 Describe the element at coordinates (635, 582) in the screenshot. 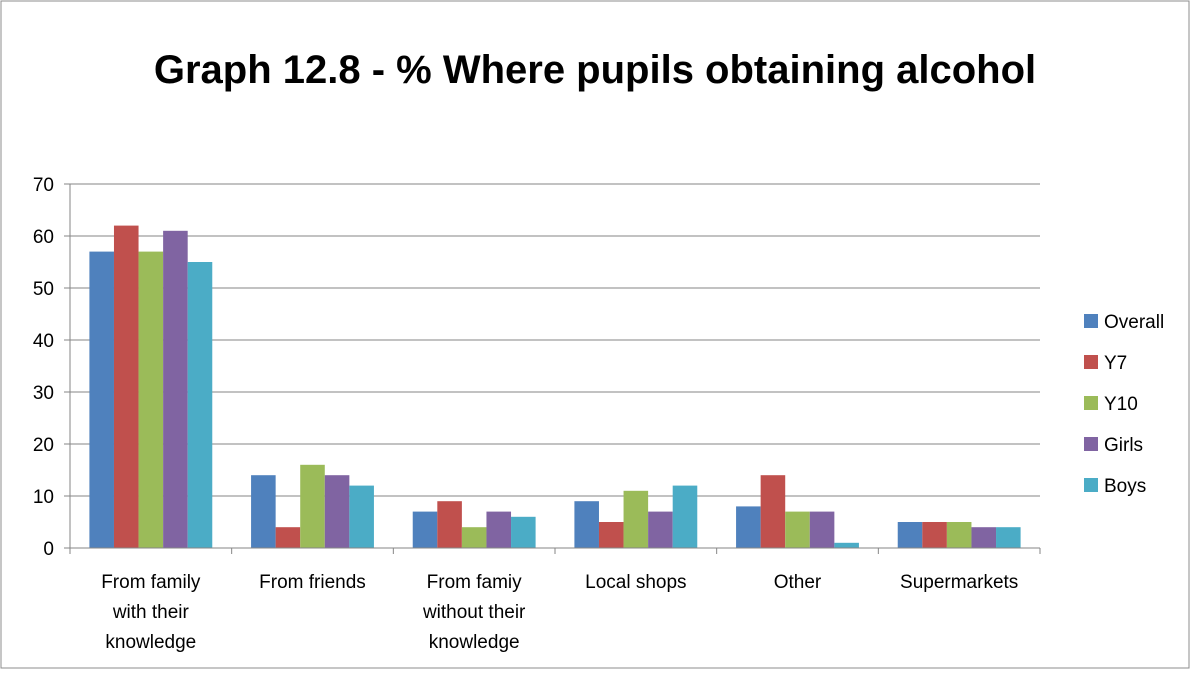

I see `x-tick-label: Local shops` at that location.